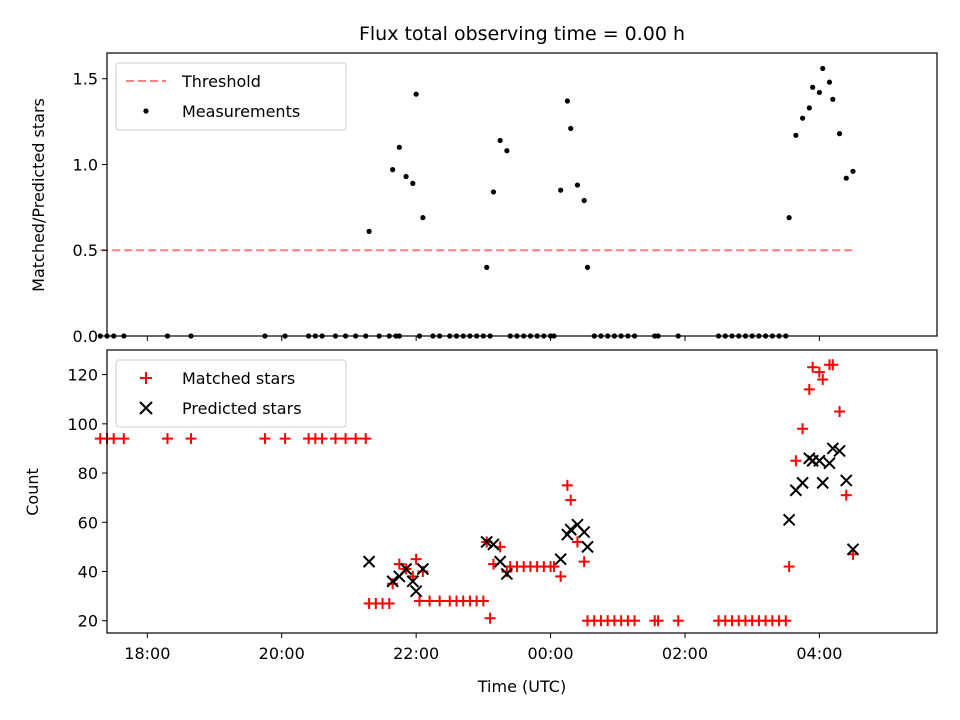 The height and width of the screenshot is (720, 960). Describe the element at coordinates (483, 648) in the screenshot. I see `bottom-x-ticks: 18:00 20:00 22:00 00:00 02:00 04:00` at that location.